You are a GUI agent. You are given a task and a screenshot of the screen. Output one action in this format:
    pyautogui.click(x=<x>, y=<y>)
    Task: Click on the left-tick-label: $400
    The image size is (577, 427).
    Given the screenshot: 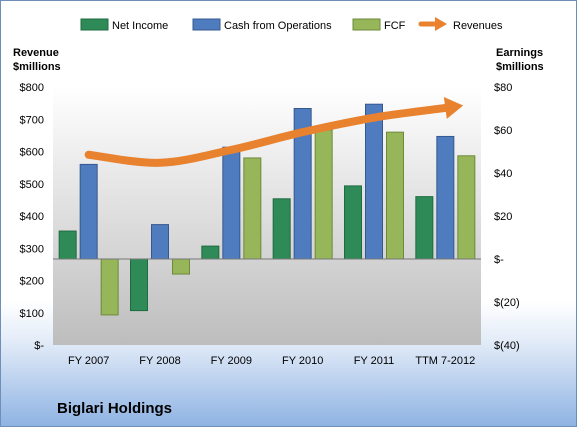 What is the action you would take?
    pyautogui.click(x=32, y=217)
    